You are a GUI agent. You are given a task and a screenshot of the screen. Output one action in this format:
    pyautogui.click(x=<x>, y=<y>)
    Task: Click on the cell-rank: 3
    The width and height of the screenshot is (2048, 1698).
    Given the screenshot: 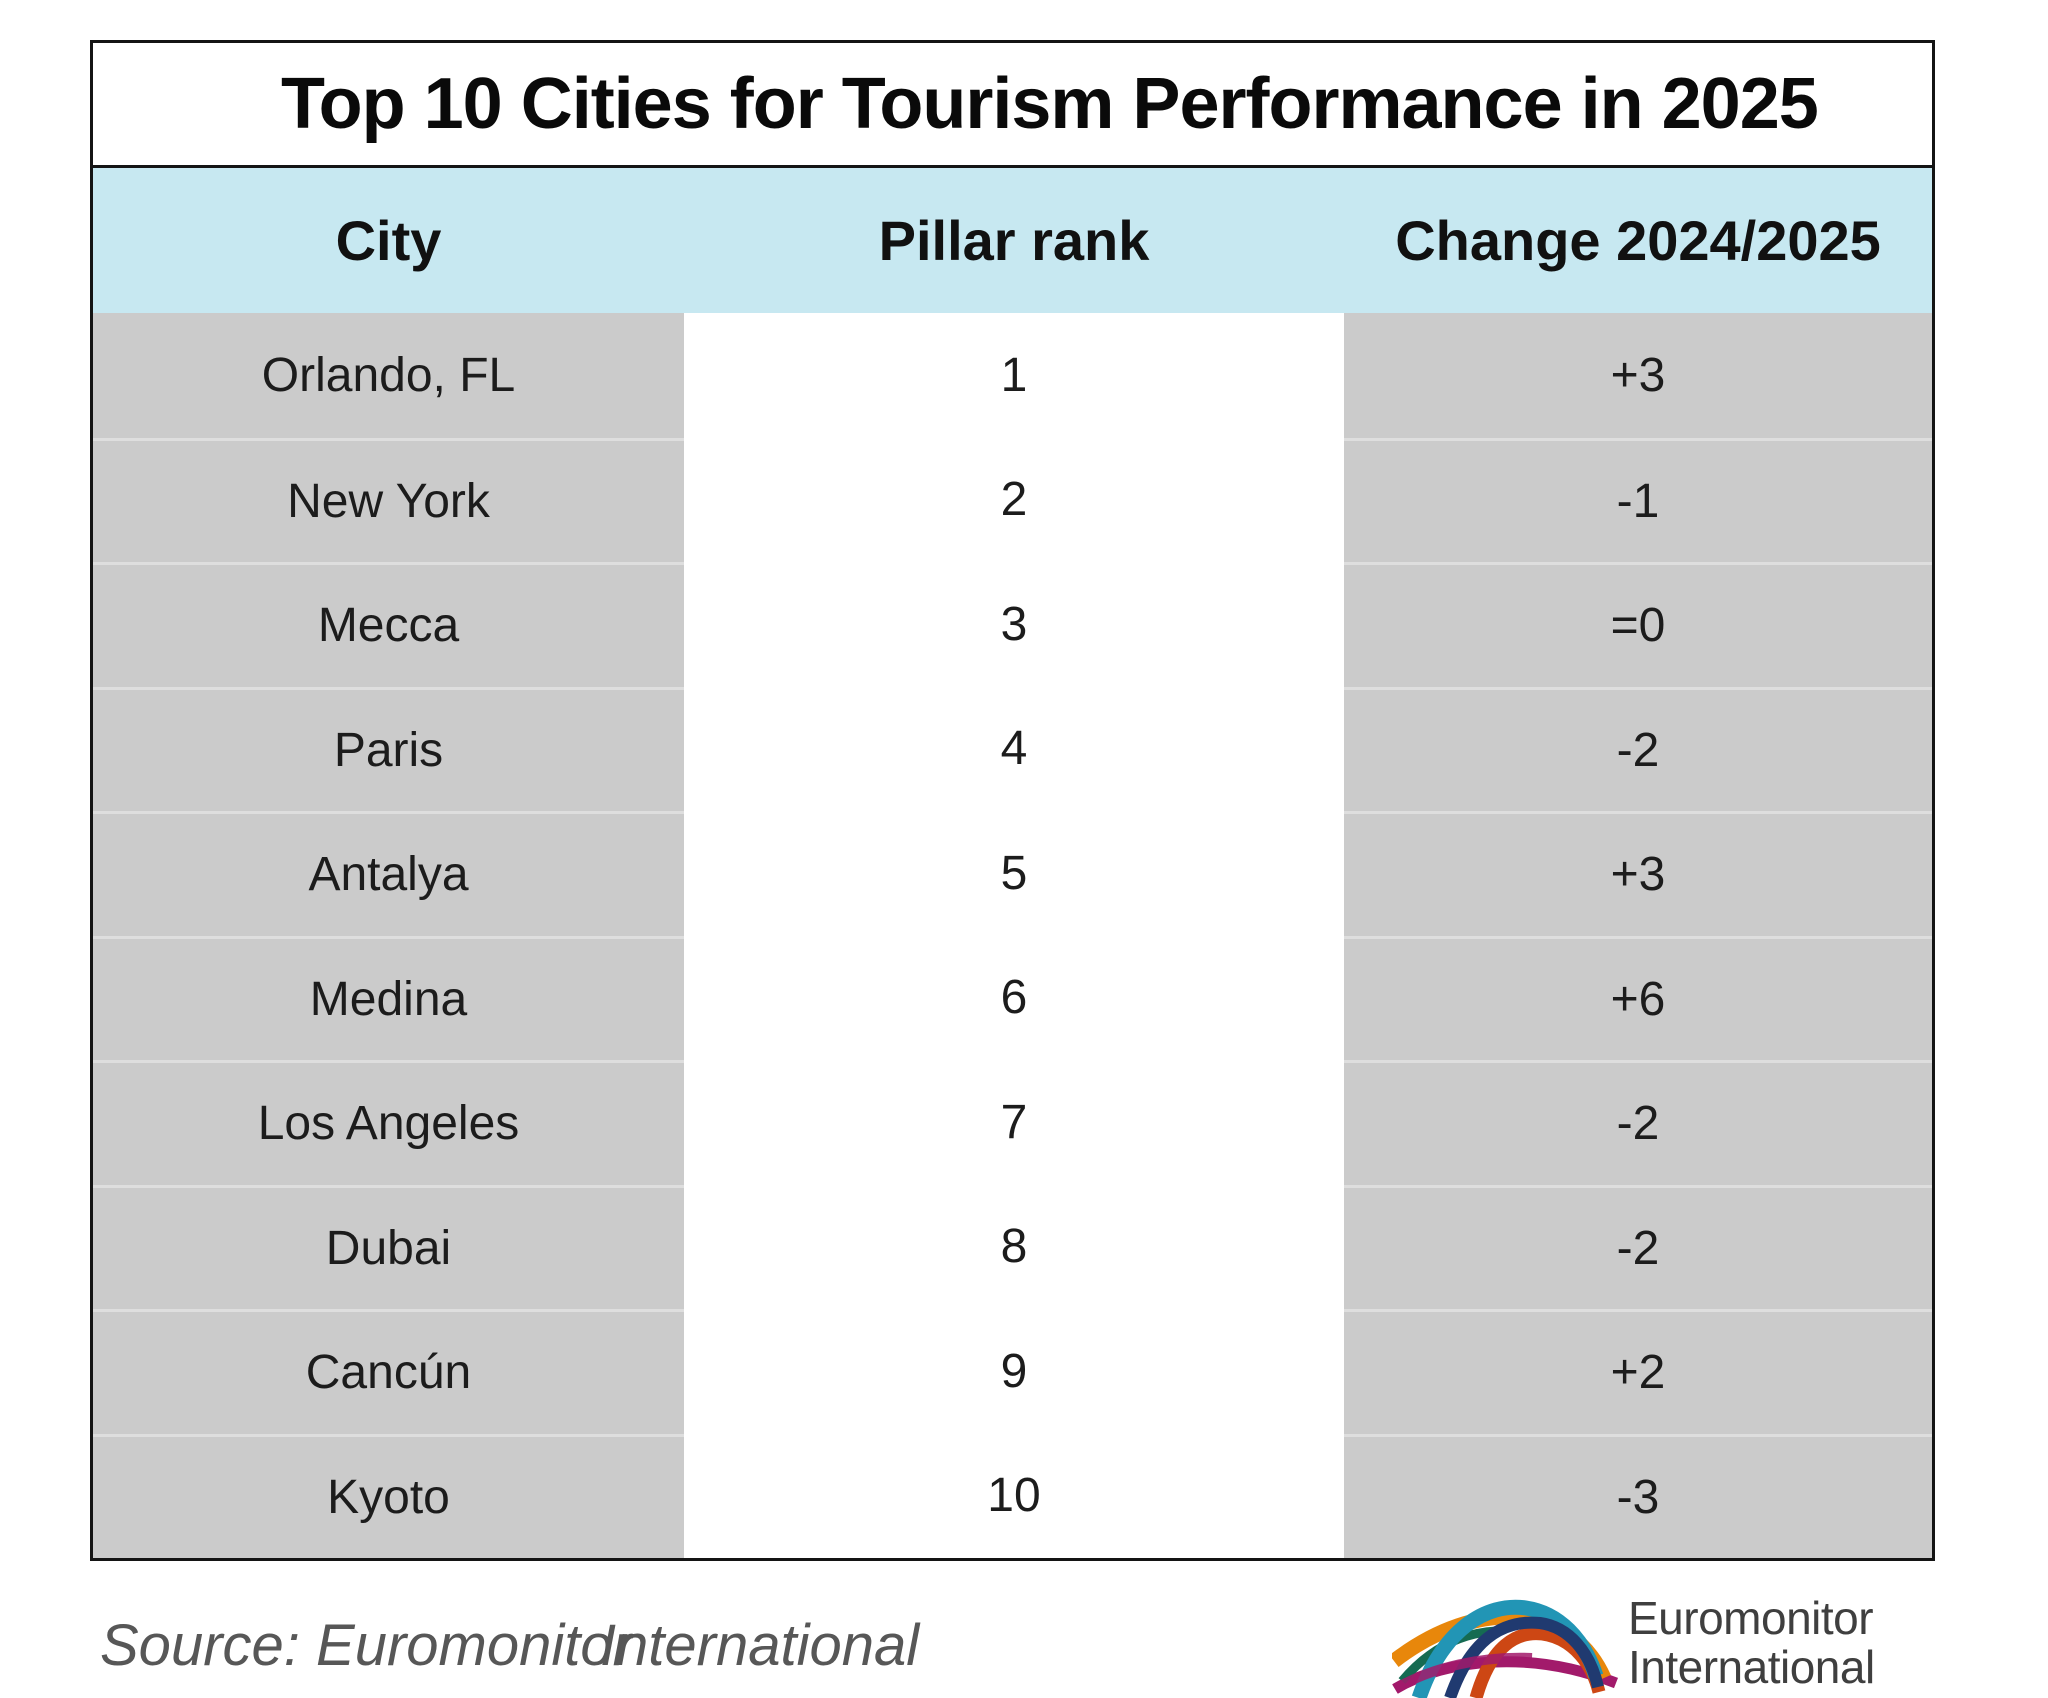 What is the action you would take?
    pyautogui.click(x=1014, y=624)
    